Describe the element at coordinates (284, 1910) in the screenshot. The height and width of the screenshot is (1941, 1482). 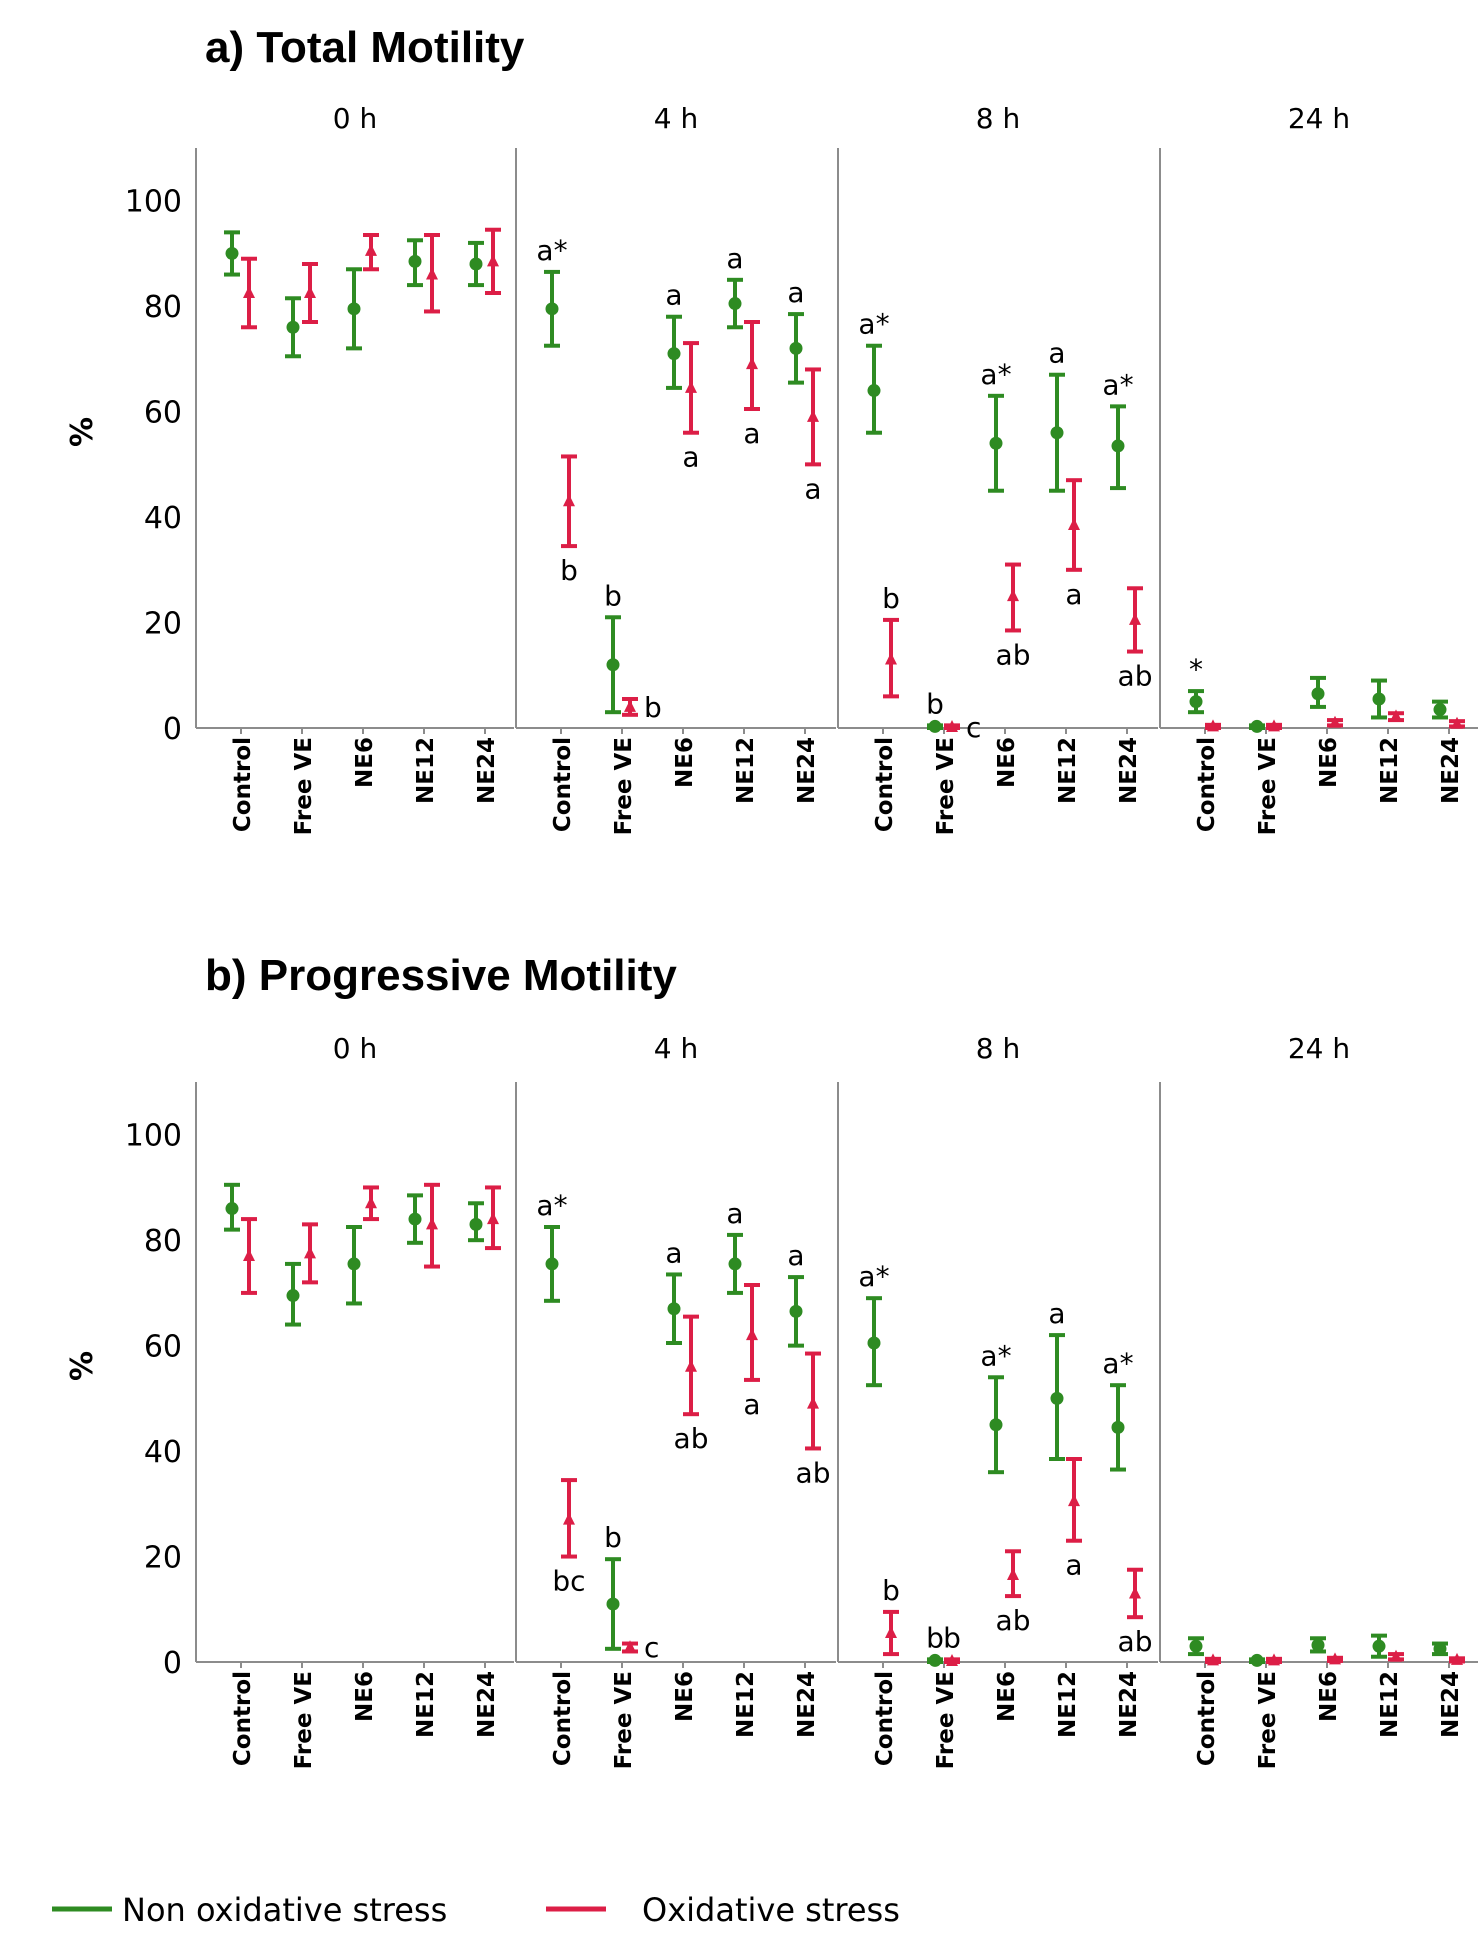
I see `legend-non-oxidative-label: Non oxidative stress` at that location.